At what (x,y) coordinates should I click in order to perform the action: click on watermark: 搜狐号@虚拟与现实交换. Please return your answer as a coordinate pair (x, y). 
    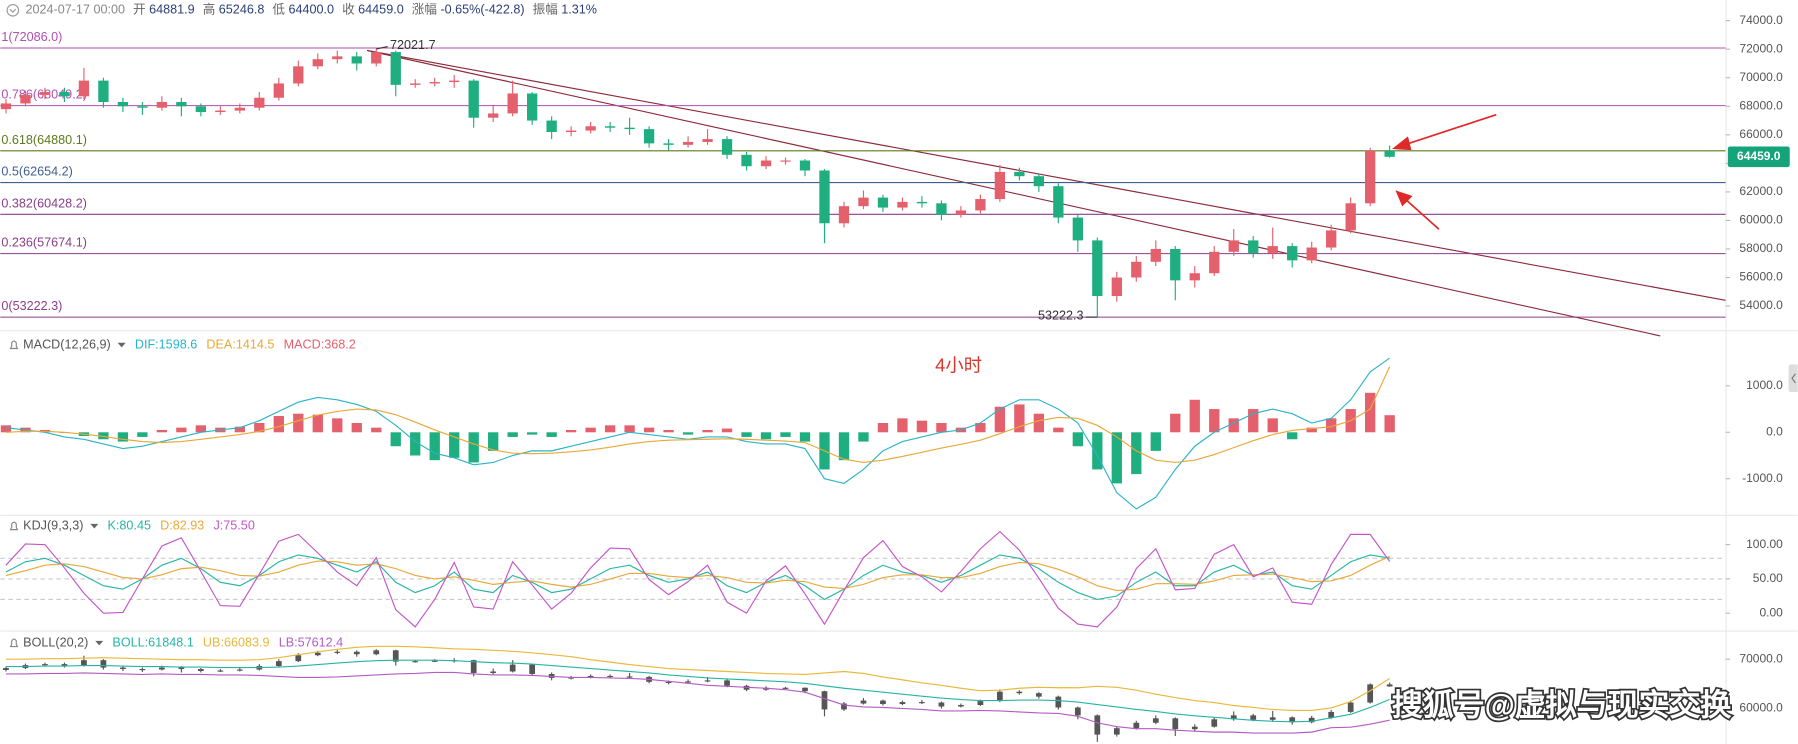
    Looking at the image, I should click on (1562, 704).